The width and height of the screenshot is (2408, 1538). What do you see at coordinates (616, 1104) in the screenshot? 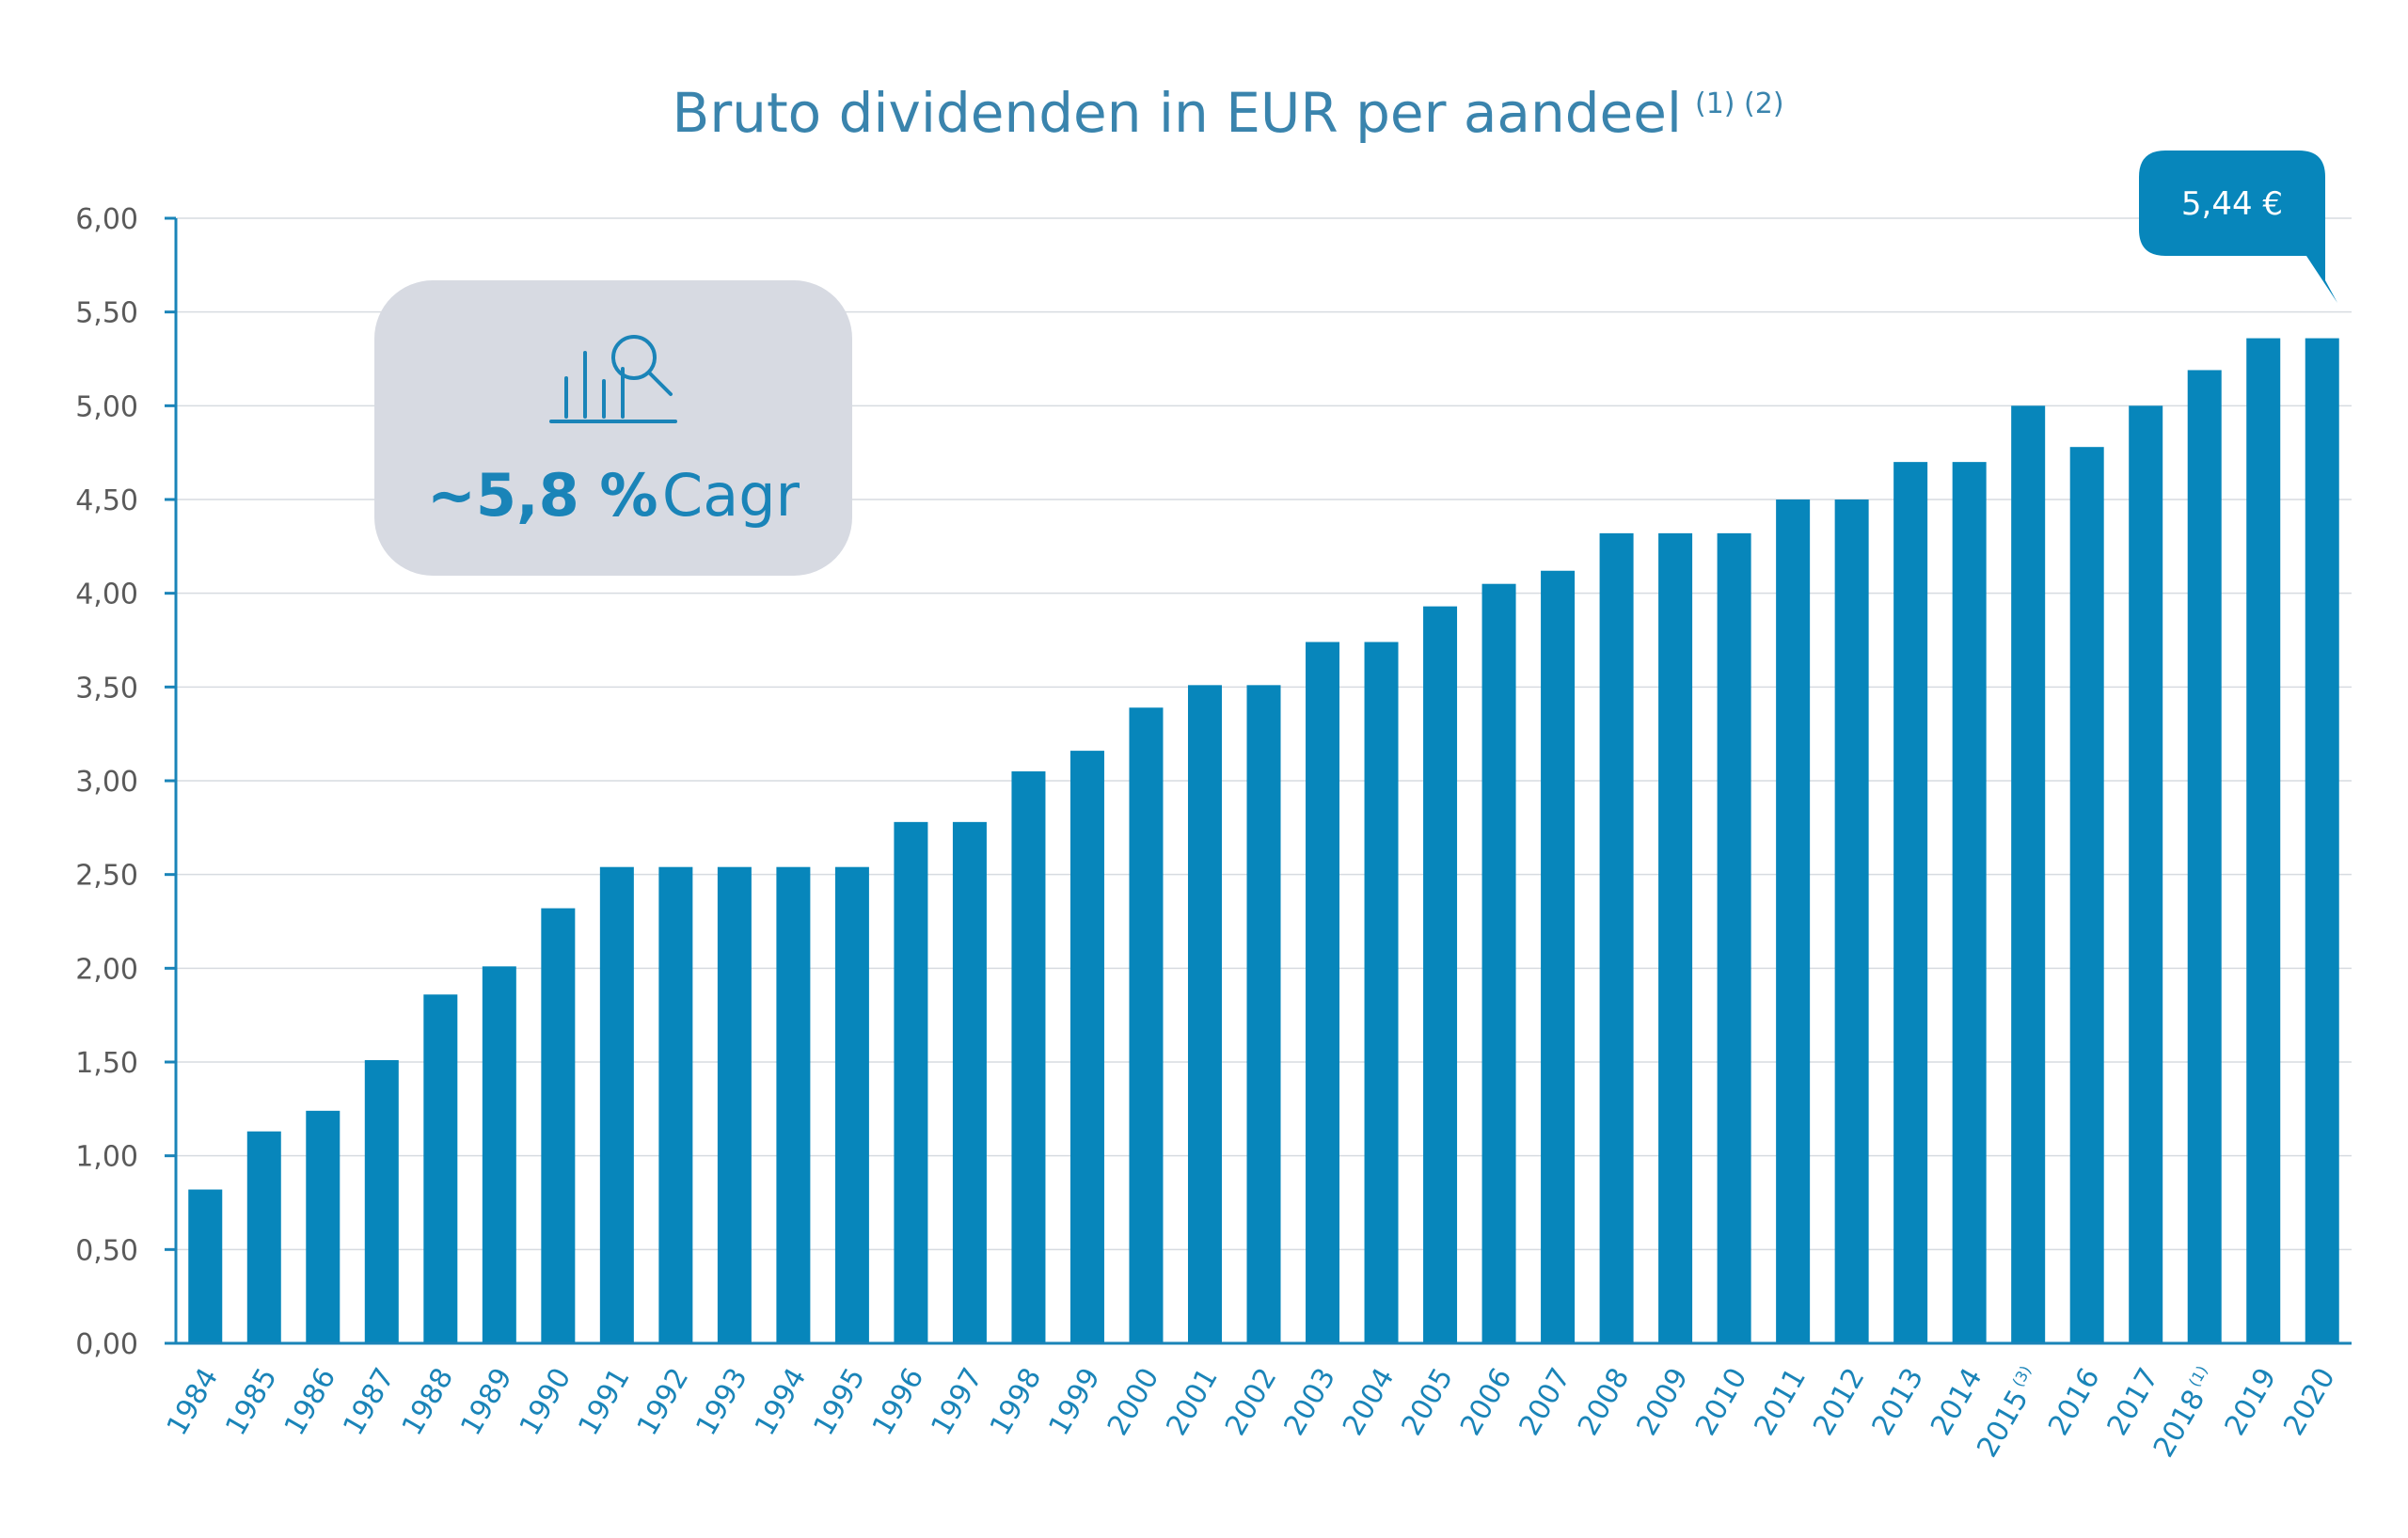
I see `bar-1991` at bounding box center [616, 1104].